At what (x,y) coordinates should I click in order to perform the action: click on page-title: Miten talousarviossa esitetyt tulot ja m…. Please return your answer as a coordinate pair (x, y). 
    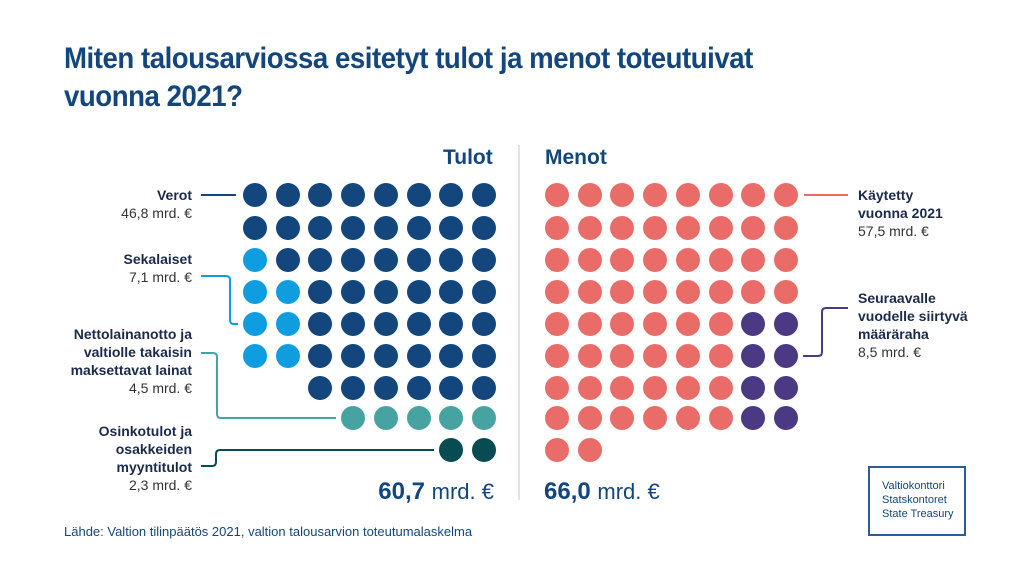
    Looking at the image, I should click on (408, 77).